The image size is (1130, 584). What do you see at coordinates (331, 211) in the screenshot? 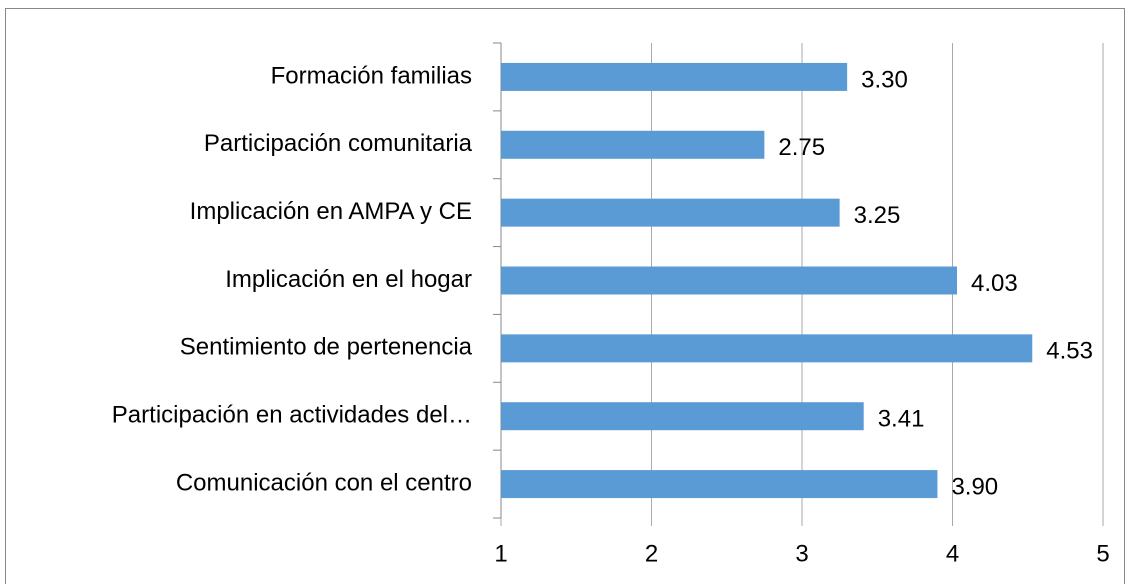
I see `y-tick-label: Implicación en AMPA y CE` at bounding box center [331, 211].